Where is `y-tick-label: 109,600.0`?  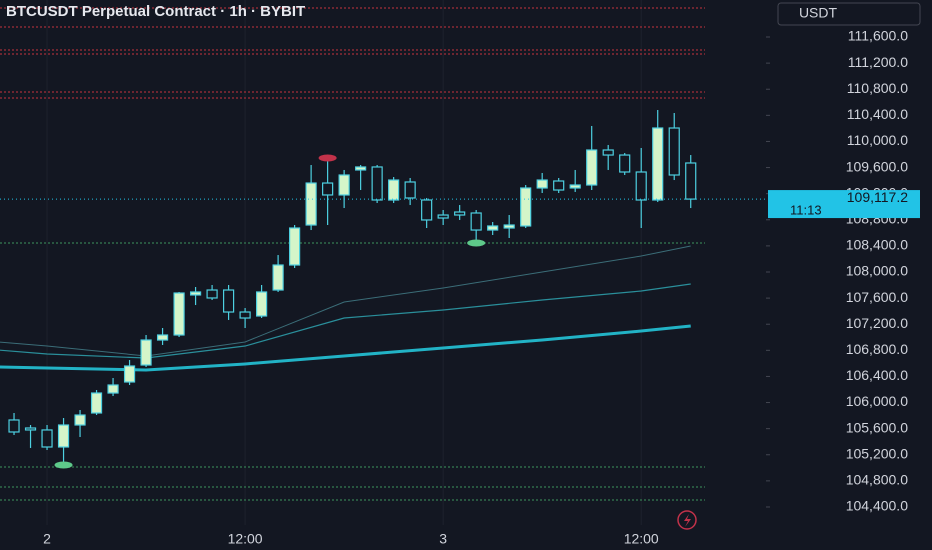
y-tick-label: 109,600.0 is located at coordinates (877, 166).